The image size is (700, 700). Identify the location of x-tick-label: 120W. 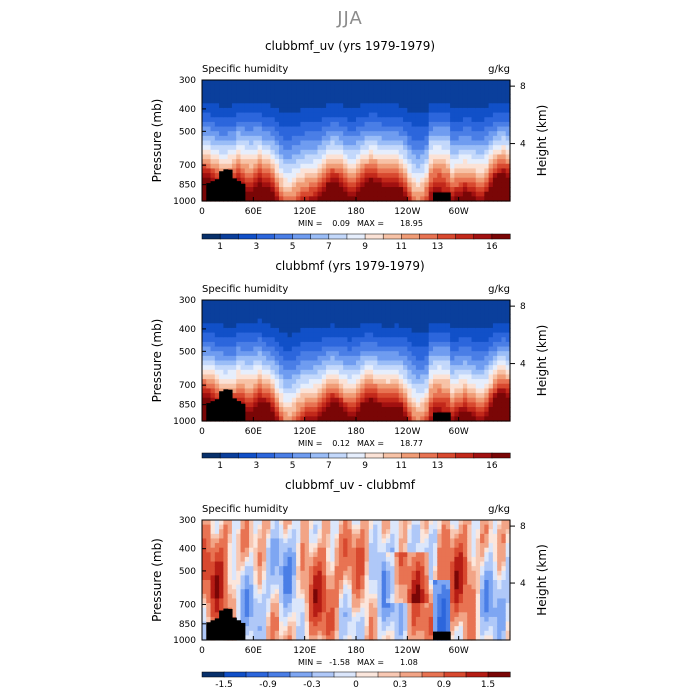
(407, 212).